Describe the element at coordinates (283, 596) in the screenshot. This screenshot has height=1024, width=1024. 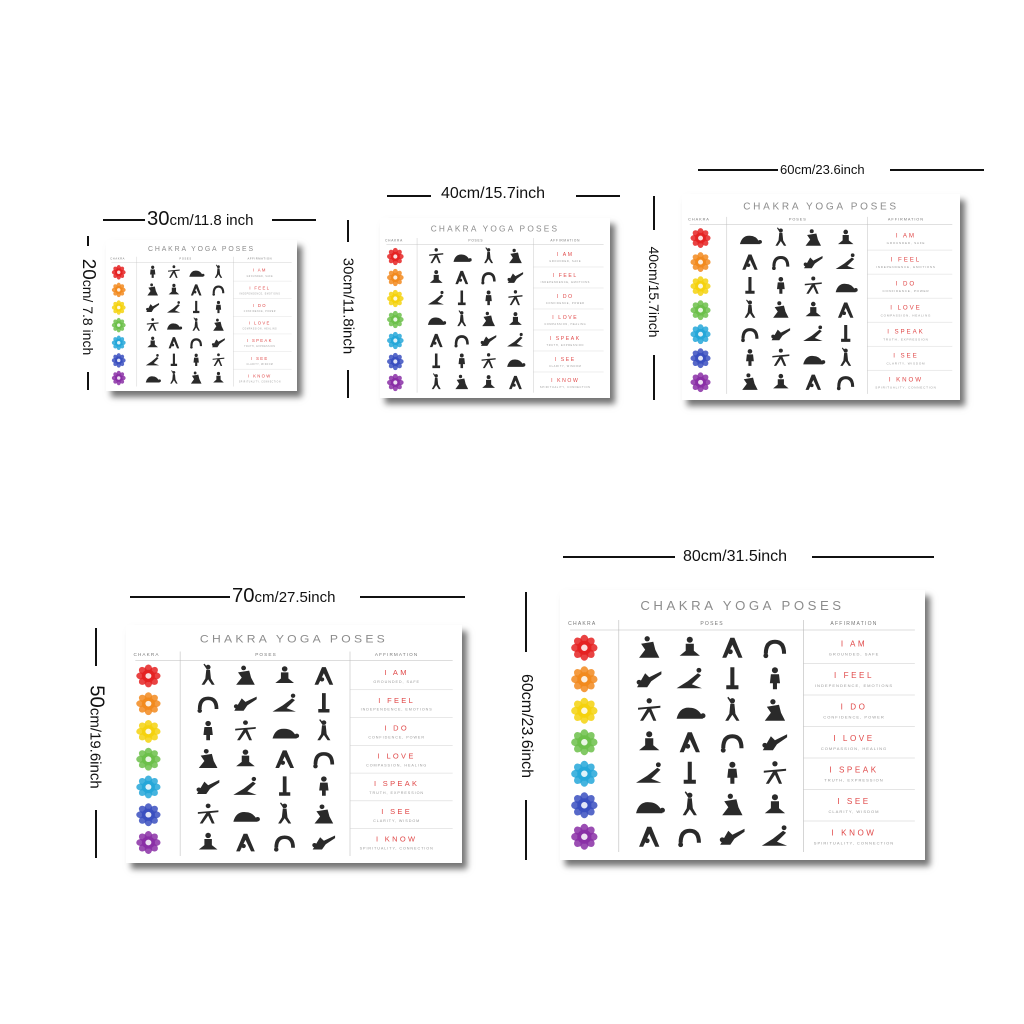
I see `width-label: 70cm/27.5inch` at that location.